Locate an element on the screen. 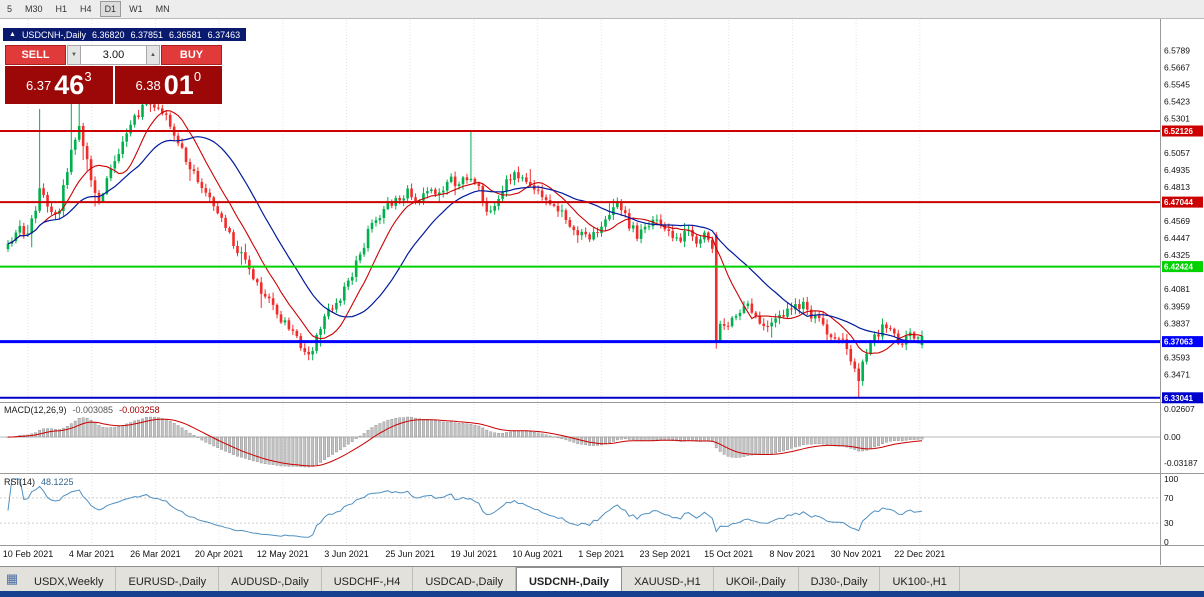 The image size is (1204, 597). timeframe-buttons: 5 M30 H1 H4 D1 W1 MN is located at coordinates (90, 9).